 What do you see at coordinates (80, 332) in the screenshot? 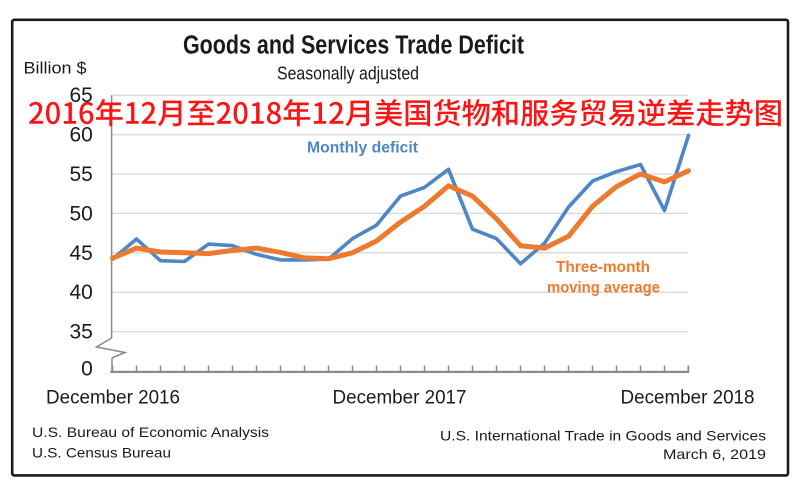
I see `svg-text: 35` at bounding box center [80, 332].